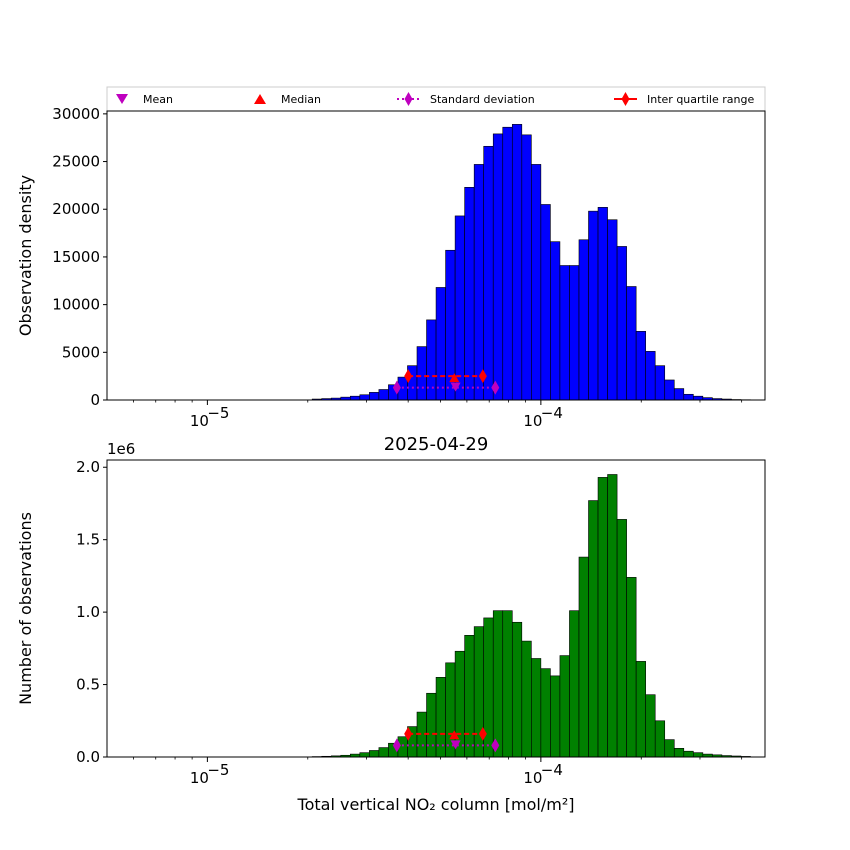 The image size is (850, 850). Describe the element at coordinates (700, 99) in the screenshot. I see `legend-label-iqr: Inter quartile range` at that location.